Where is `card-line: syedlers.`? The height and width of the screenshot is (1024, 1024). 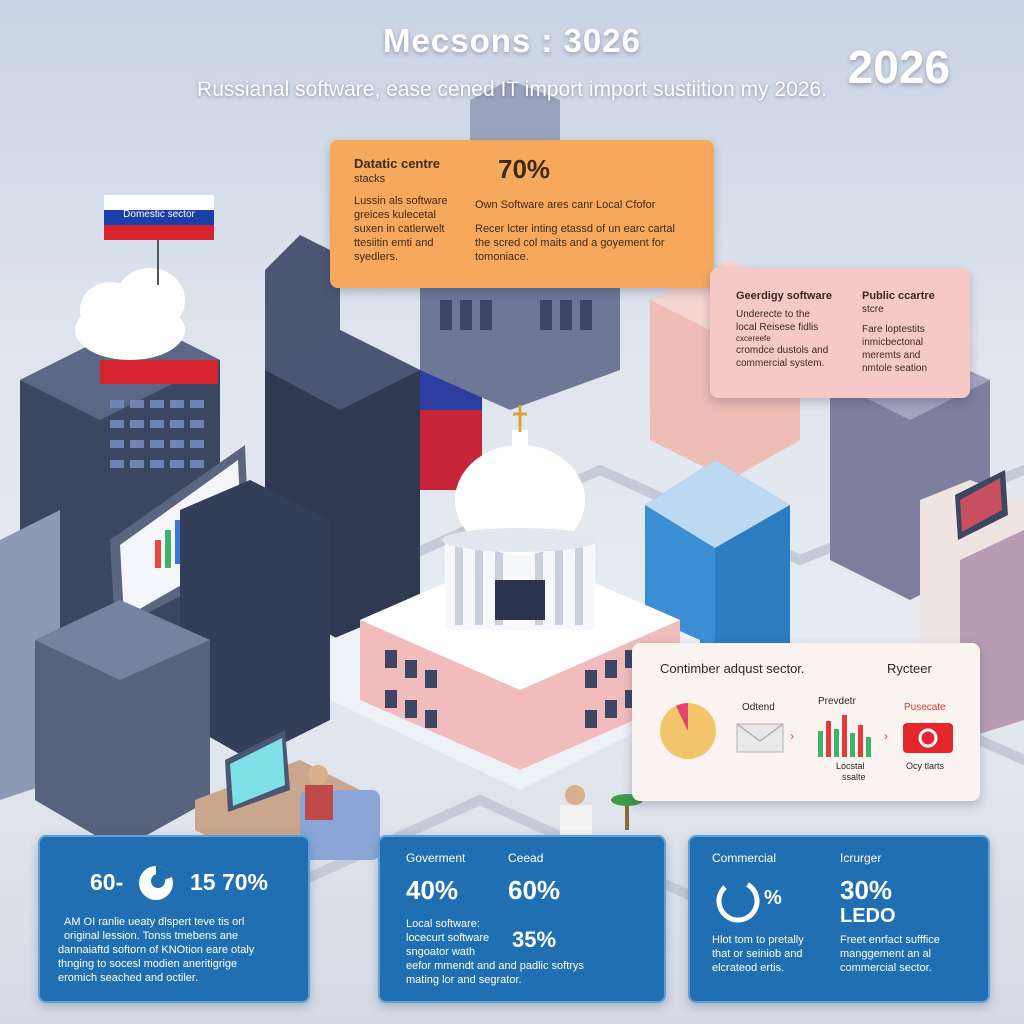 card-line: syedlers. is located at coordinates (376, 257).